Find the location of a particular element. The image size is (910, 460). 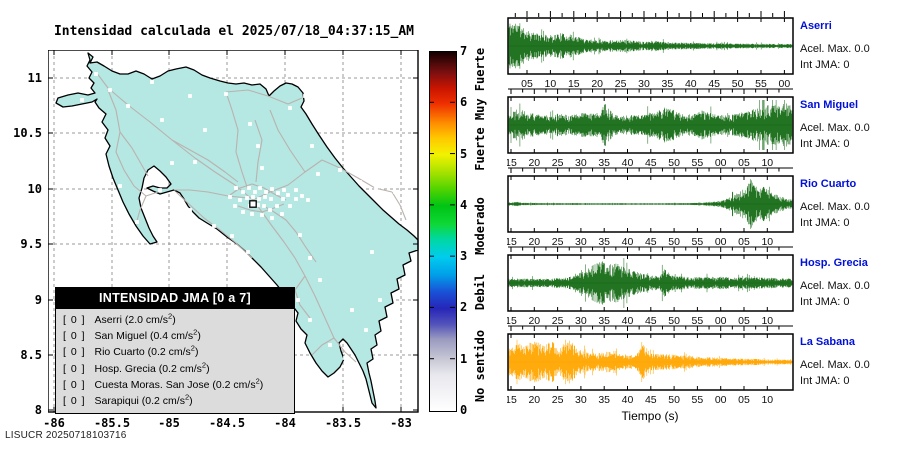

time-tick-label: 05 is located at coordinates (744, 321).